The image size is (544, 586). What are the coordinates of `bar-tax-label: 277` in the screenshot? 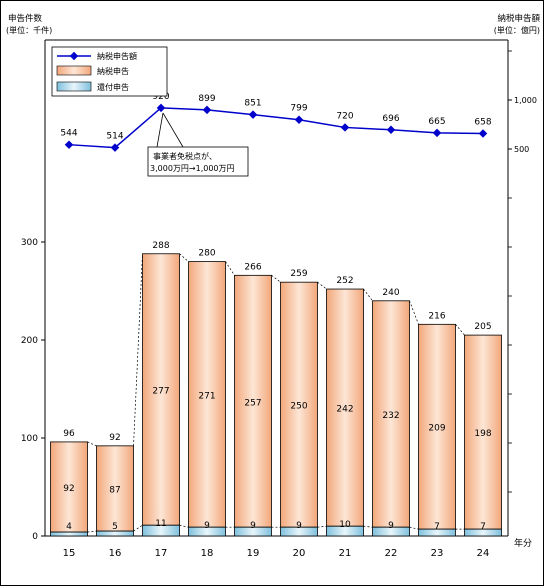 It's located at (160, 391).